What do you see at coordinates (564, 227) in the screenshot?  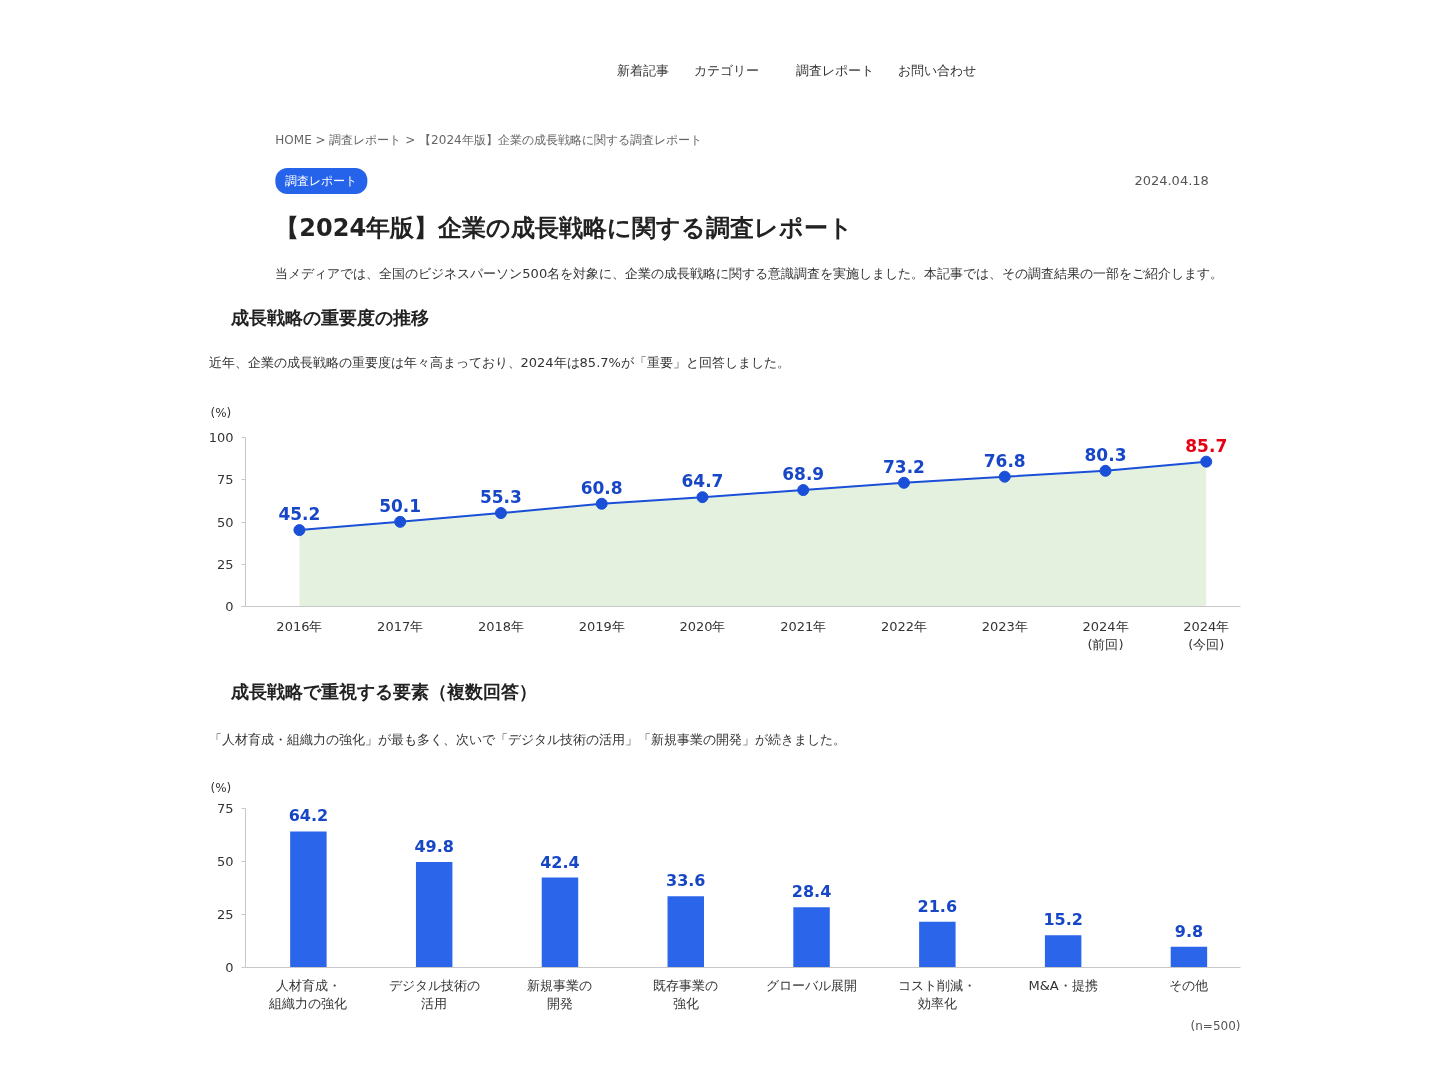 I see `text: 【2024年版】企業の成長戦略に関する調査レポート` at bounding box center [564, 227].